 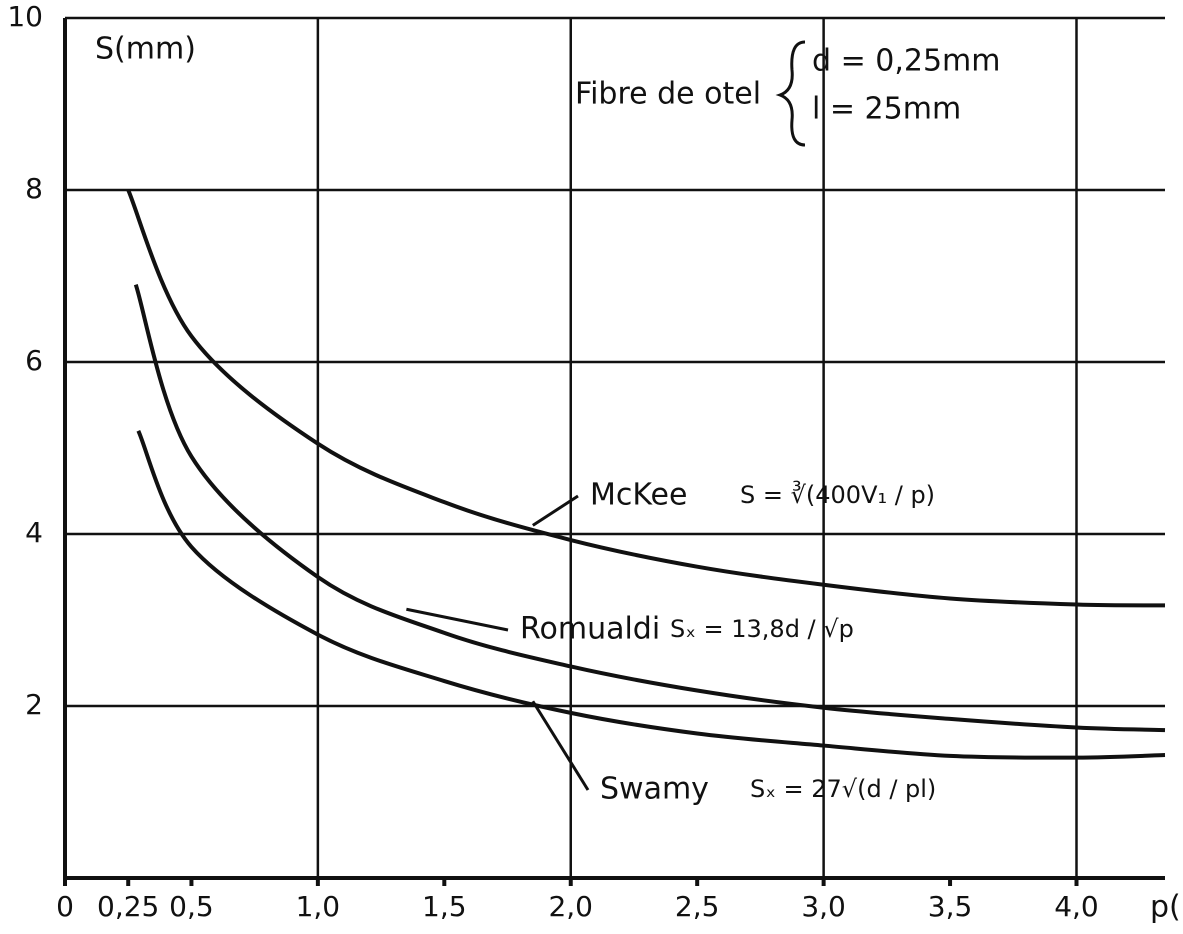 What do you see at coordinates (906, 61) in the screenshot?
I see `note-line: d = 0,25mm` at bounding box center [906, 61].